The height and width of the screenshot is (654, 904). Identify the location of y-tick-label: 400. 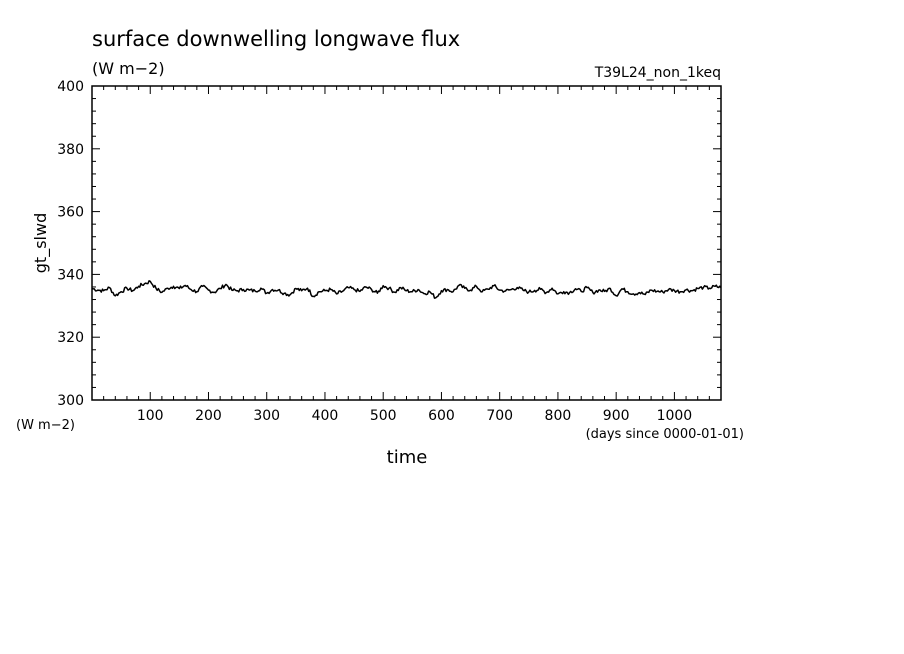
(70, 87).